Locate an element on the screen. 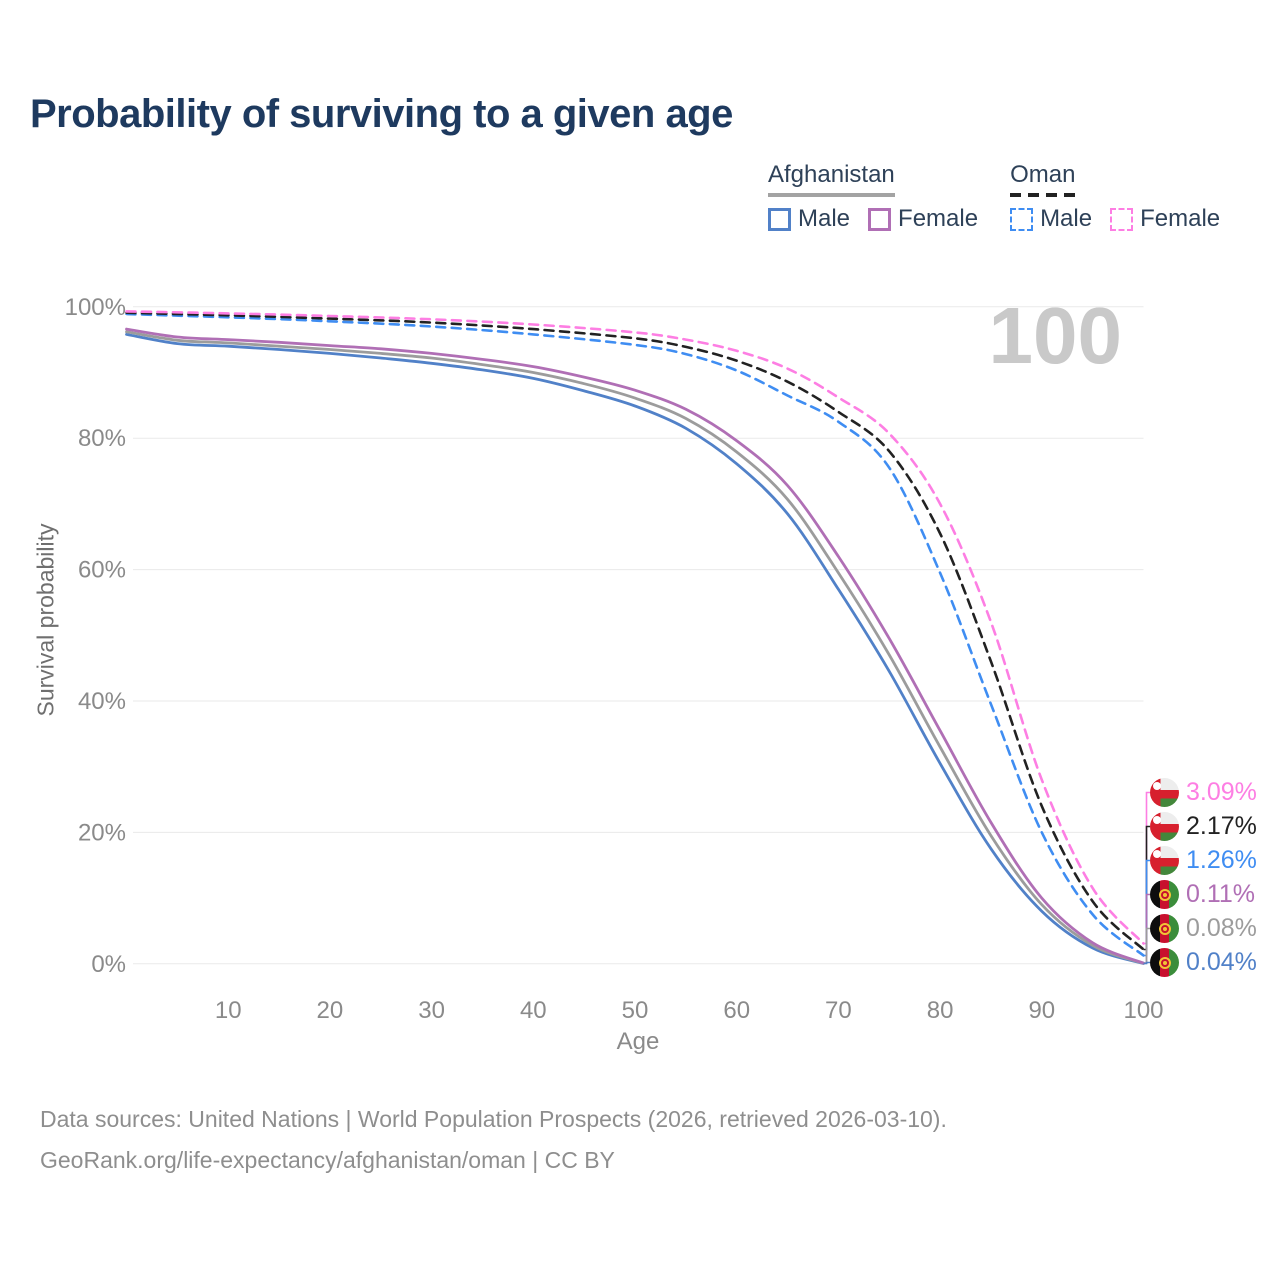 The width and height of the screenshot is (1280, 1280). legend-linestyle-sample-solid is located at coordinates (831, 195).